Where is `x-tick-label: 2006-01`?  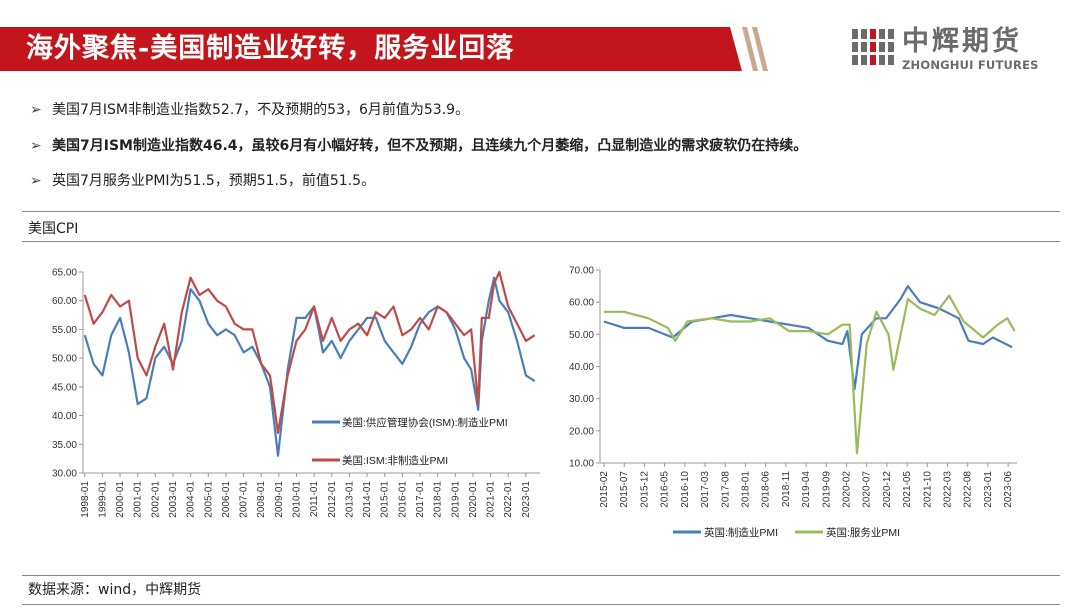 x-tick-label: 2006-01 is located at coordinates (226, 499).